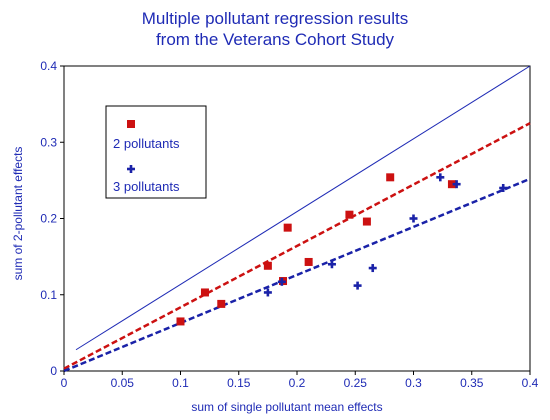  I want to click on y-axis-label: sum of 2-pollutant effects, so click(18, 214).